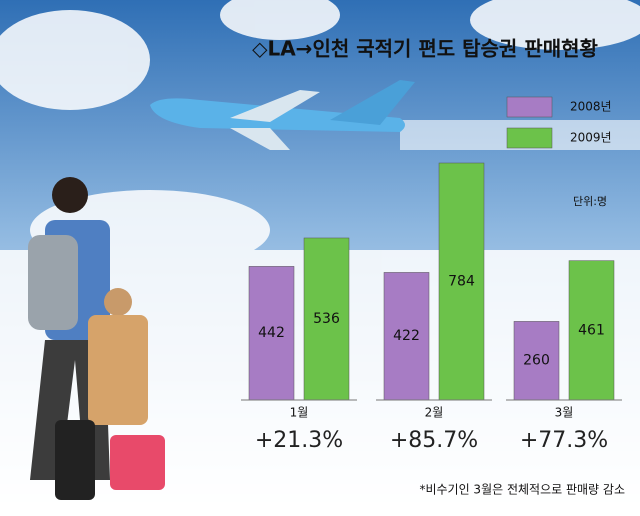  I want to click on legend-label: 2008년, so click(591, 107).